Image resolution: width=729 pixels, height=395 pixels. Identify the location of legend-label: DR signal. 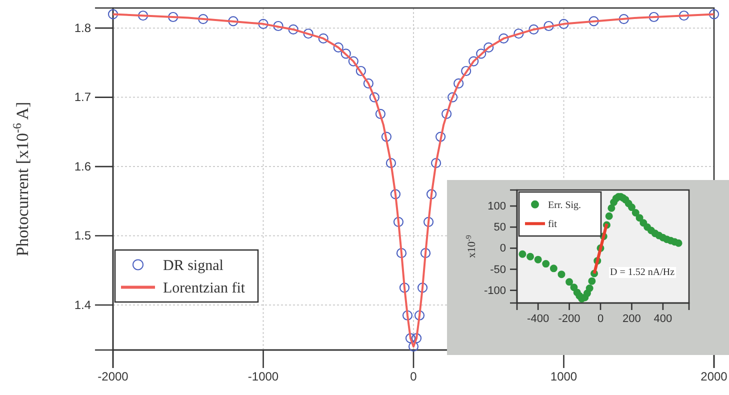
(193, 266).